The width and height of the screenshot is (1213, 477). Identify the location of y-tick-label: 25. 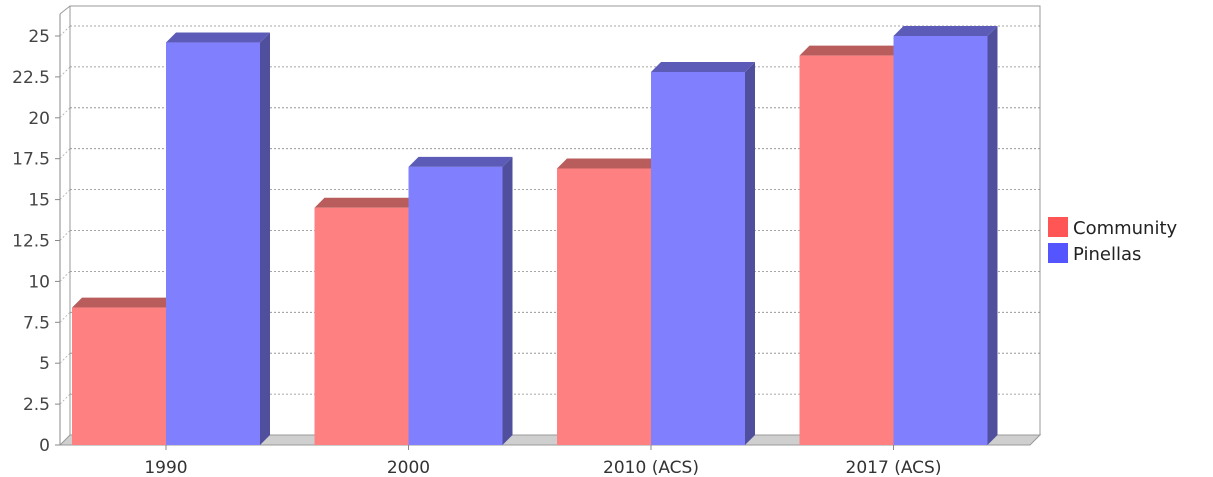
(39, 37).